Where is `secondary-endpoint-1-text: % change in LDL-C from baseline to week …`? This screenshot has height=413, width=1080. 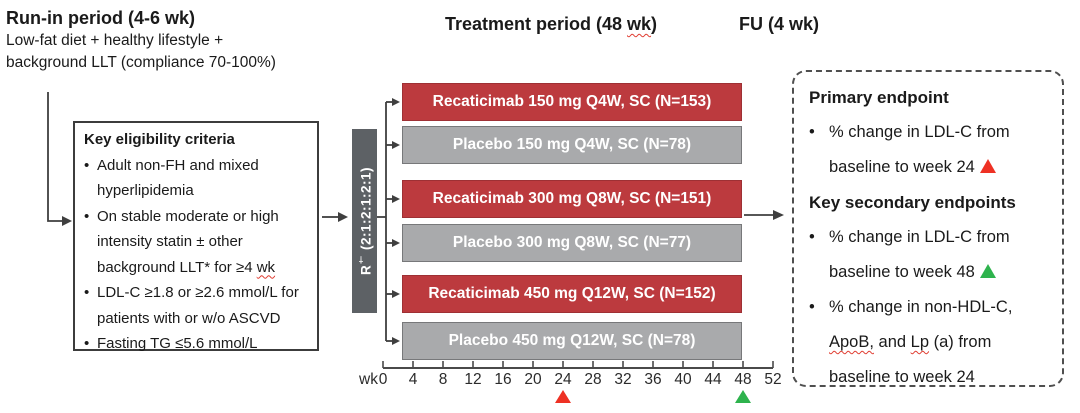
secondary-endpoint-1-text: % change in LDL-C from baseline to week … is located at coordinates (919, 254).